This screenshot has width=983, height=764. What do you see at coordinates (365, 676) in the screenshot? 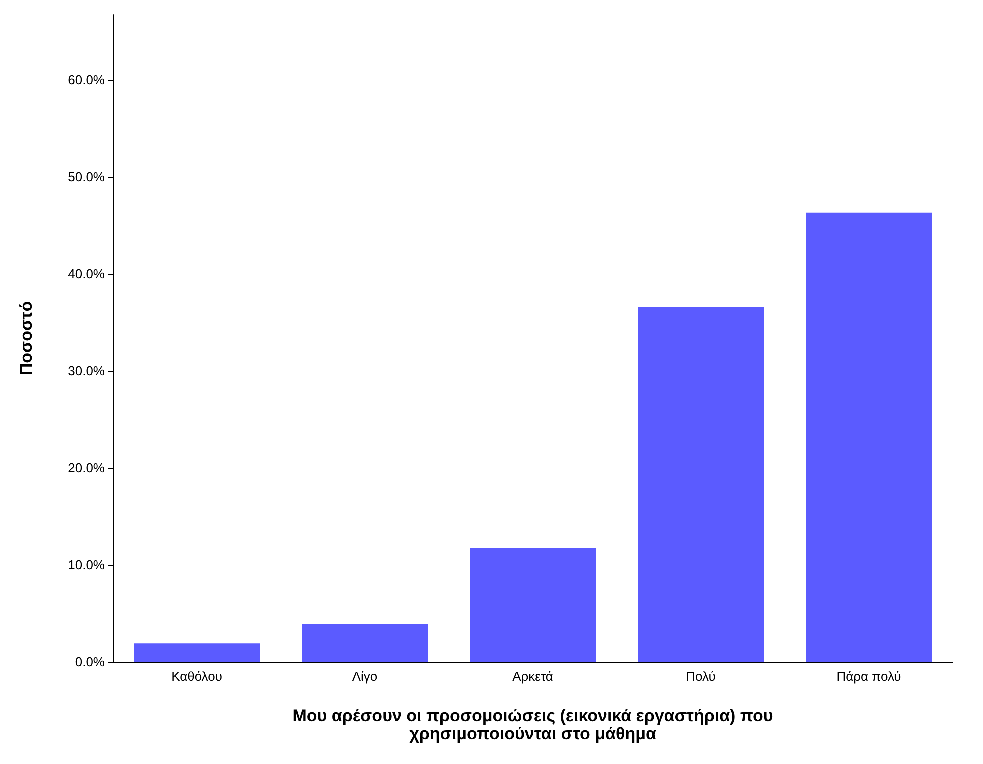
I see `x-tick-label: Λίγο` at bounding box center [365, 676].